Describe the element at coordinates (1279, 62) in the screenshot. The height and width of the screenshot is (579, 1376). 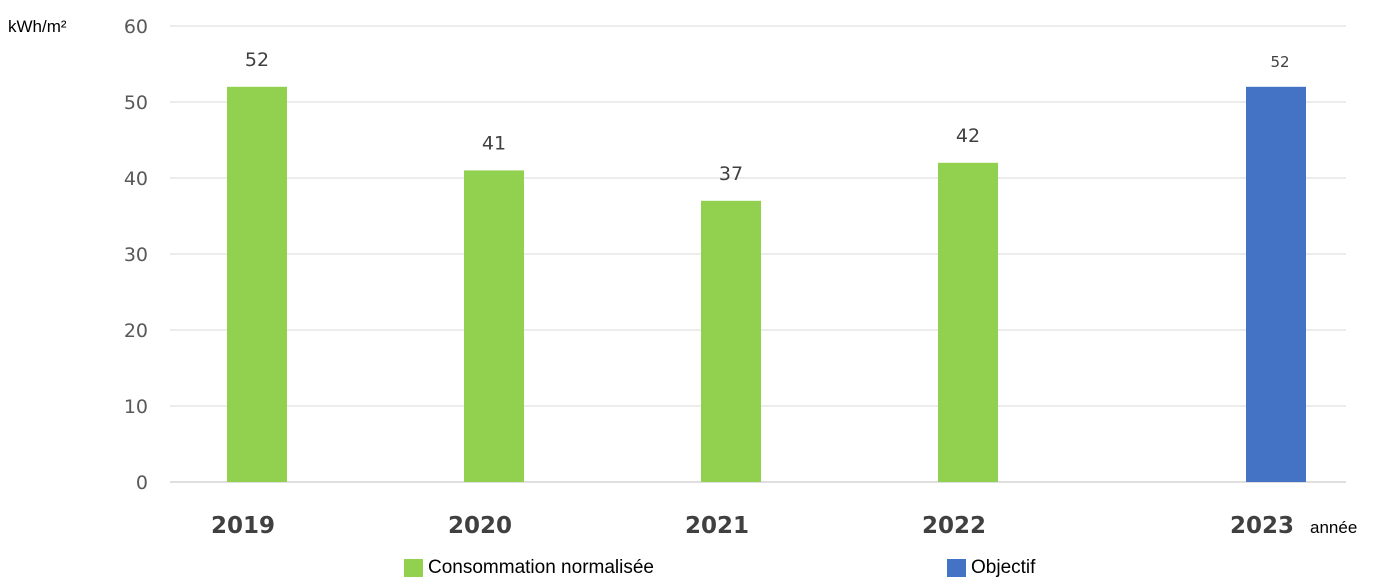
I see `data-label-2023: 52` at that location.